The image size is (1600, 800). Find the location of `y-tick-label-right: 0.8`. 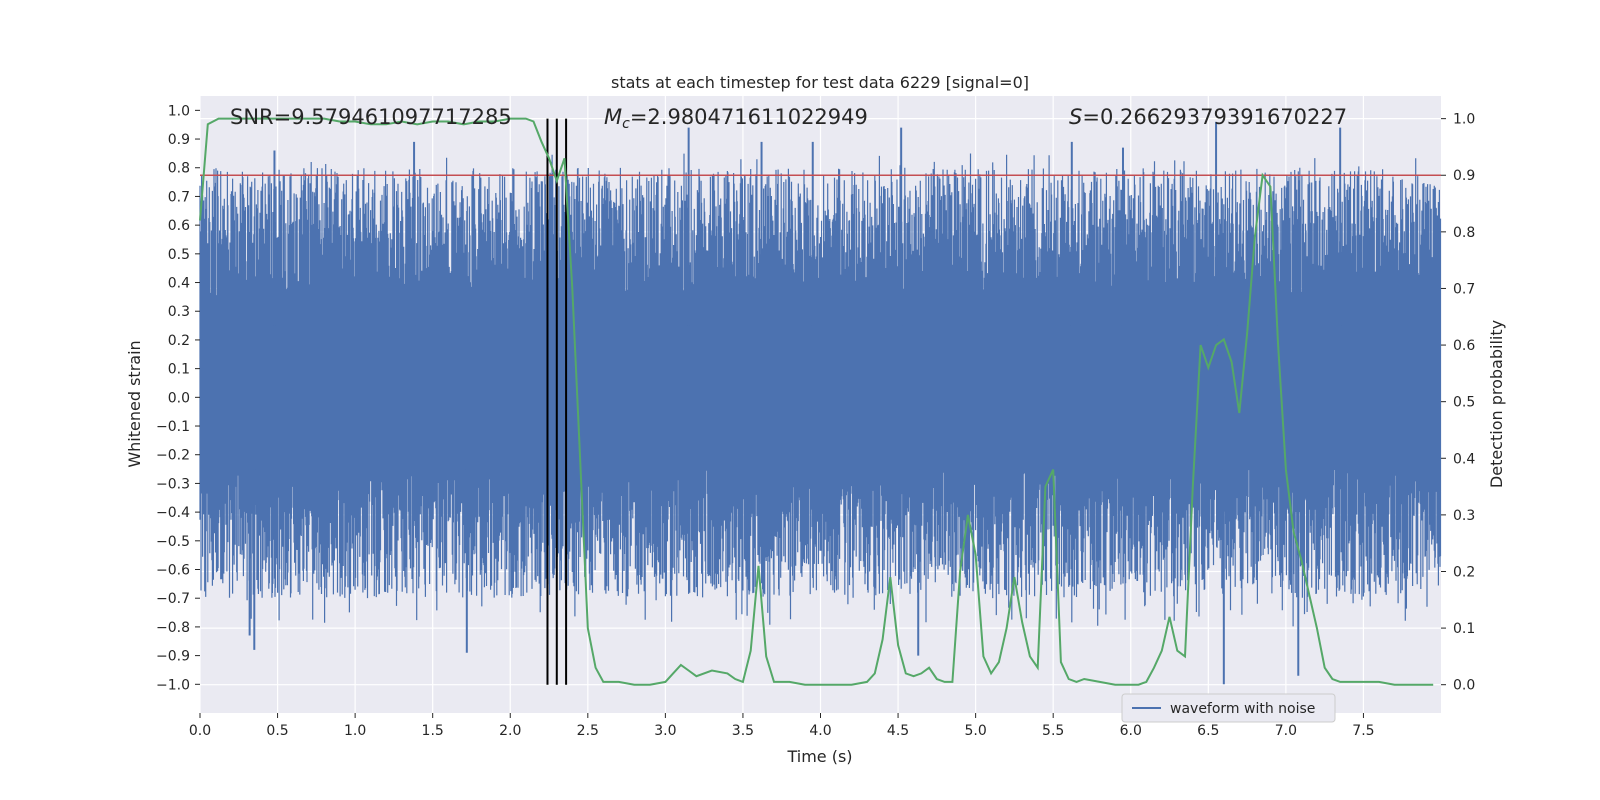

y-tick-label-right: 0.8 is located at coordinates (1464, 233).